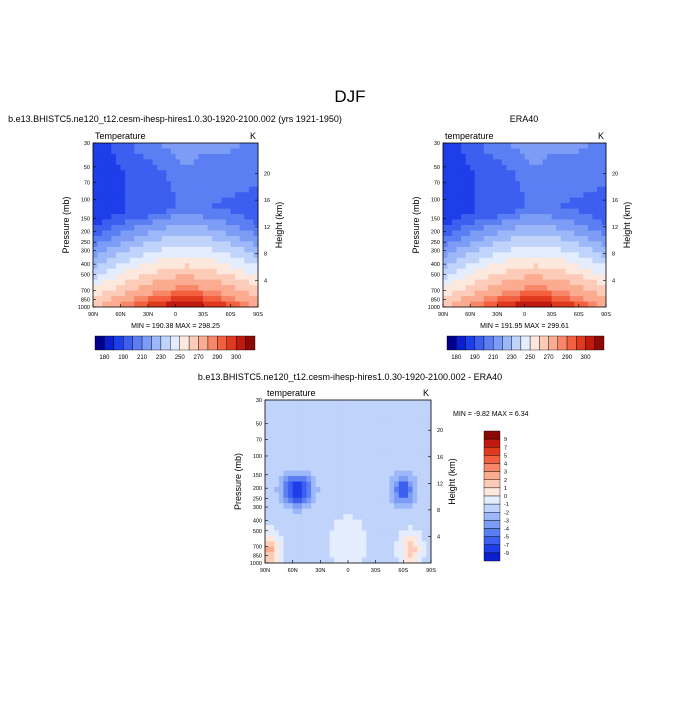  What do you see at coordinates (416, 224) in the screenshot?
I see `y-axis-title: Pressure (mb)` at bounding box center [416, 224].